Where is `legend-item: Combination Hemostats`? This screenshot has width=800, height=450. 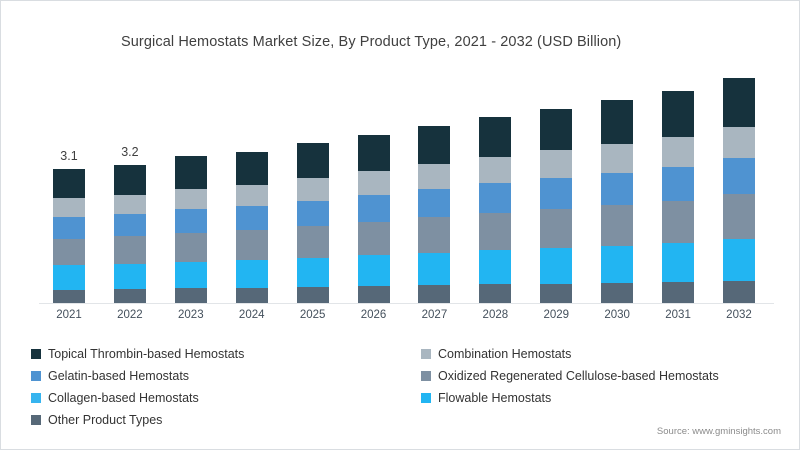
legend-item: Combination Hemostats is located at coordinates (596, 353).